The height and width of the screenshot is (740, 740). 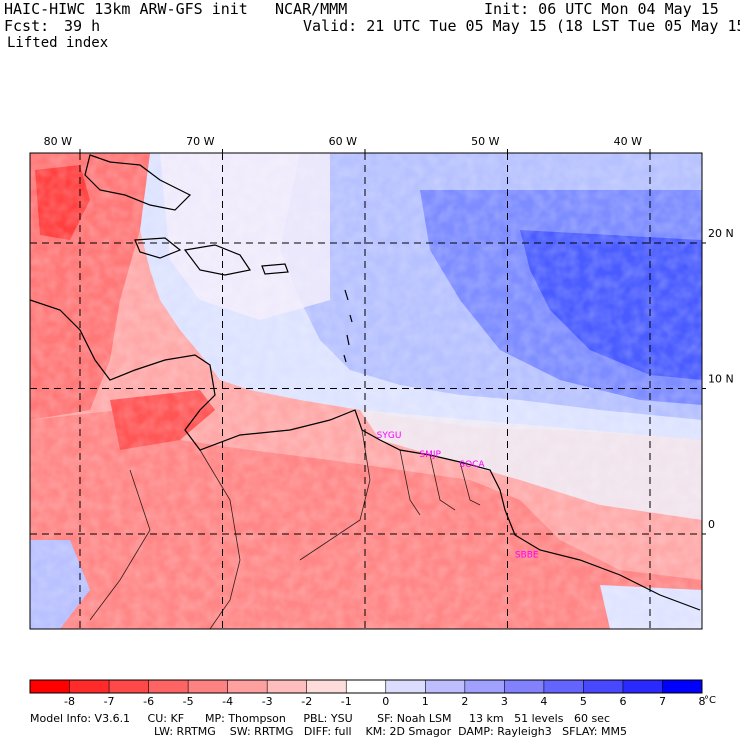 What do you see at coordinates (217, 260) in the screenshot?
I see `hispaniola-coastline` at bounding box center [217, 260].